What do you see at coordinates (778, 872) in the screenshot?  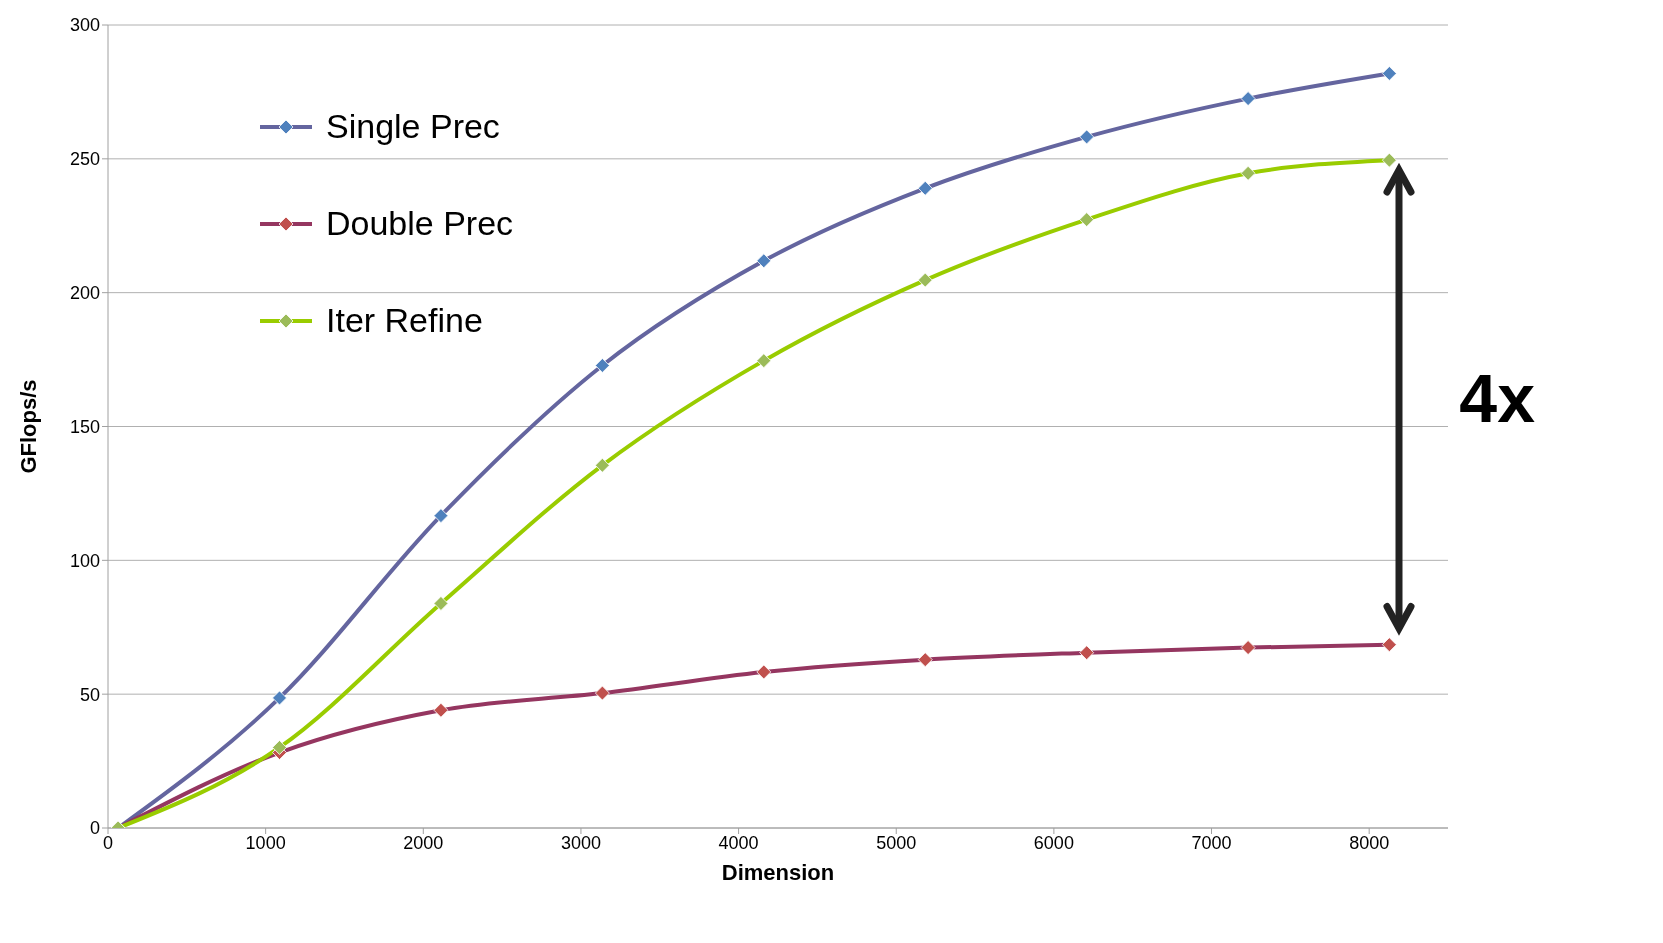 I see `x-axis-title: Dimension` at bounding box center [778, 872].